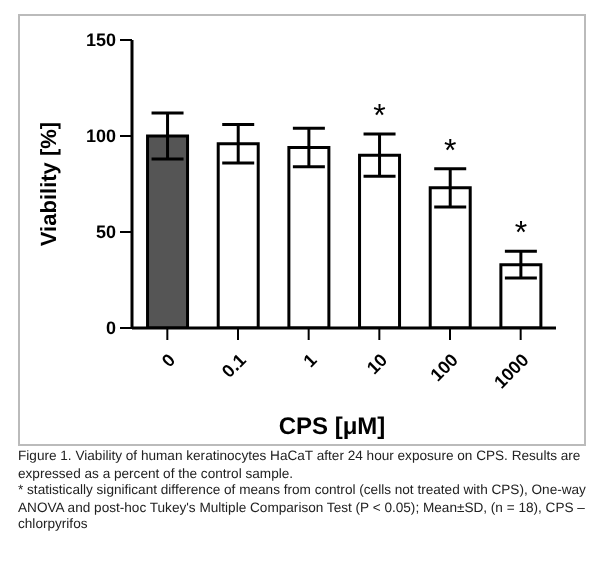 This screenshot has width=600, height=574. I want to click on x-tick-label: 10, so click(377, 364).